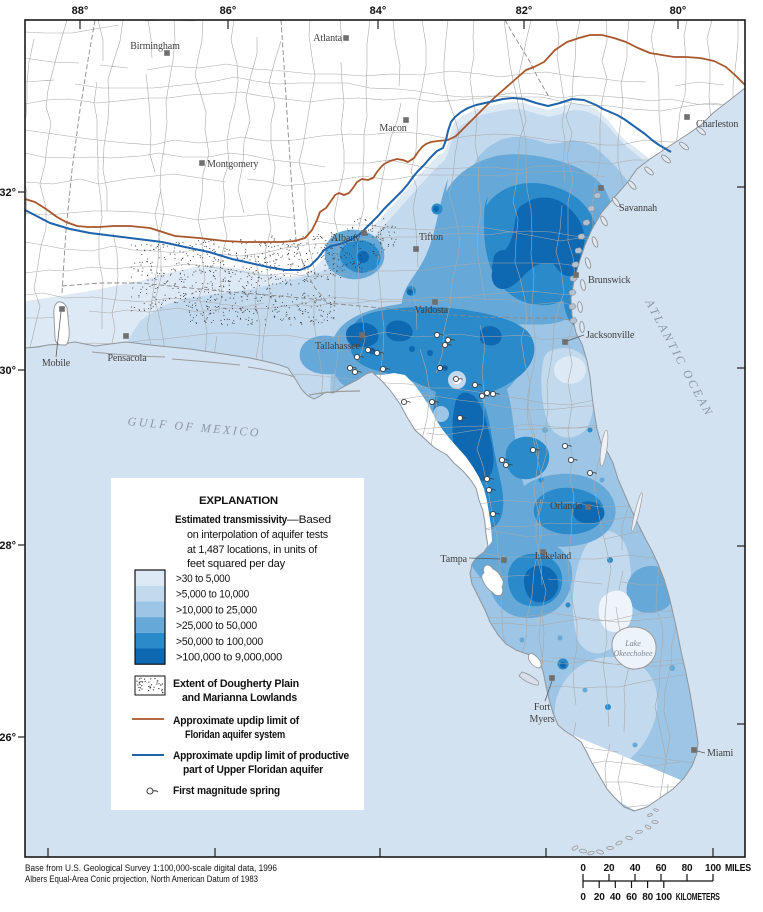 This screenshot has height=912, width=763. What do you see at coordinates (253, 770) in the screenshot?
I see `svg-text: part of Upper Floridan aquifer` at bounding box center [253, 770].